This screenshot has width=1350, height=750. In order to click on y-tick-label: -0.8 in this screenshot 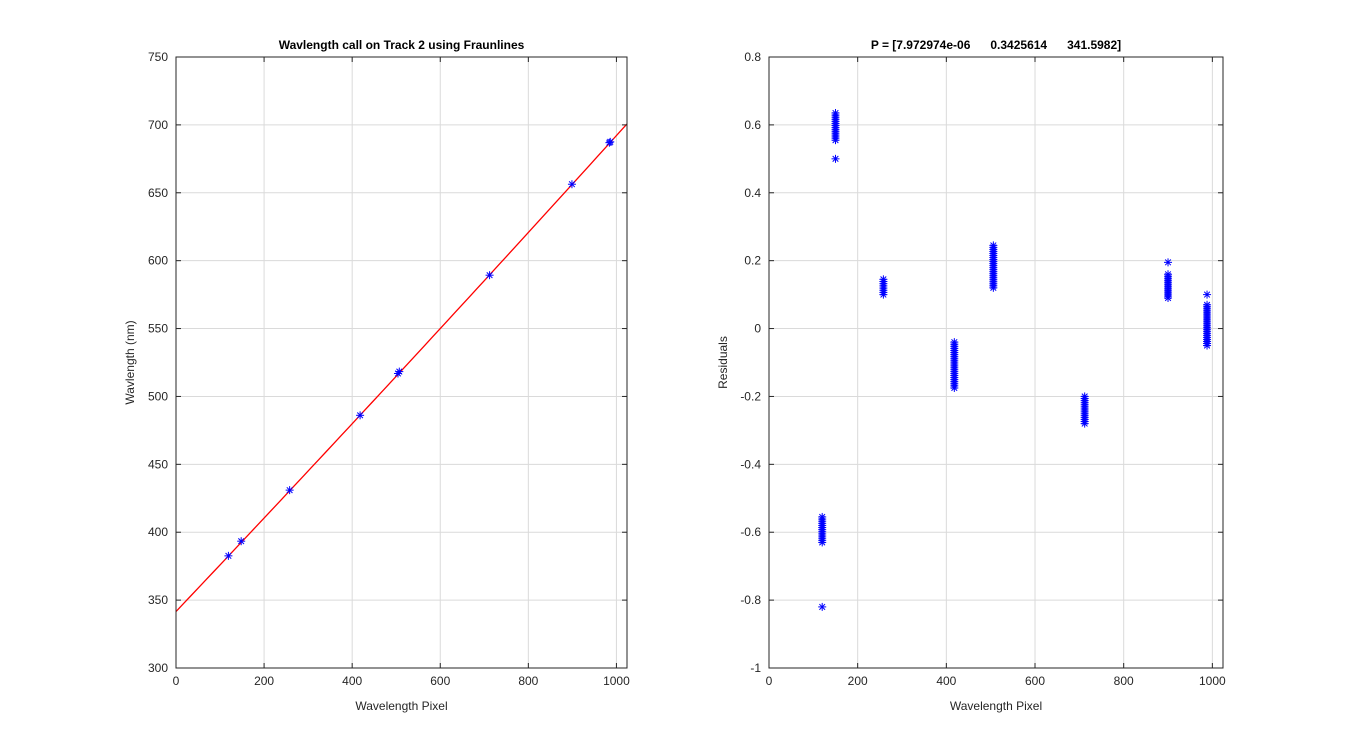, I will do `click(750, 600)`.